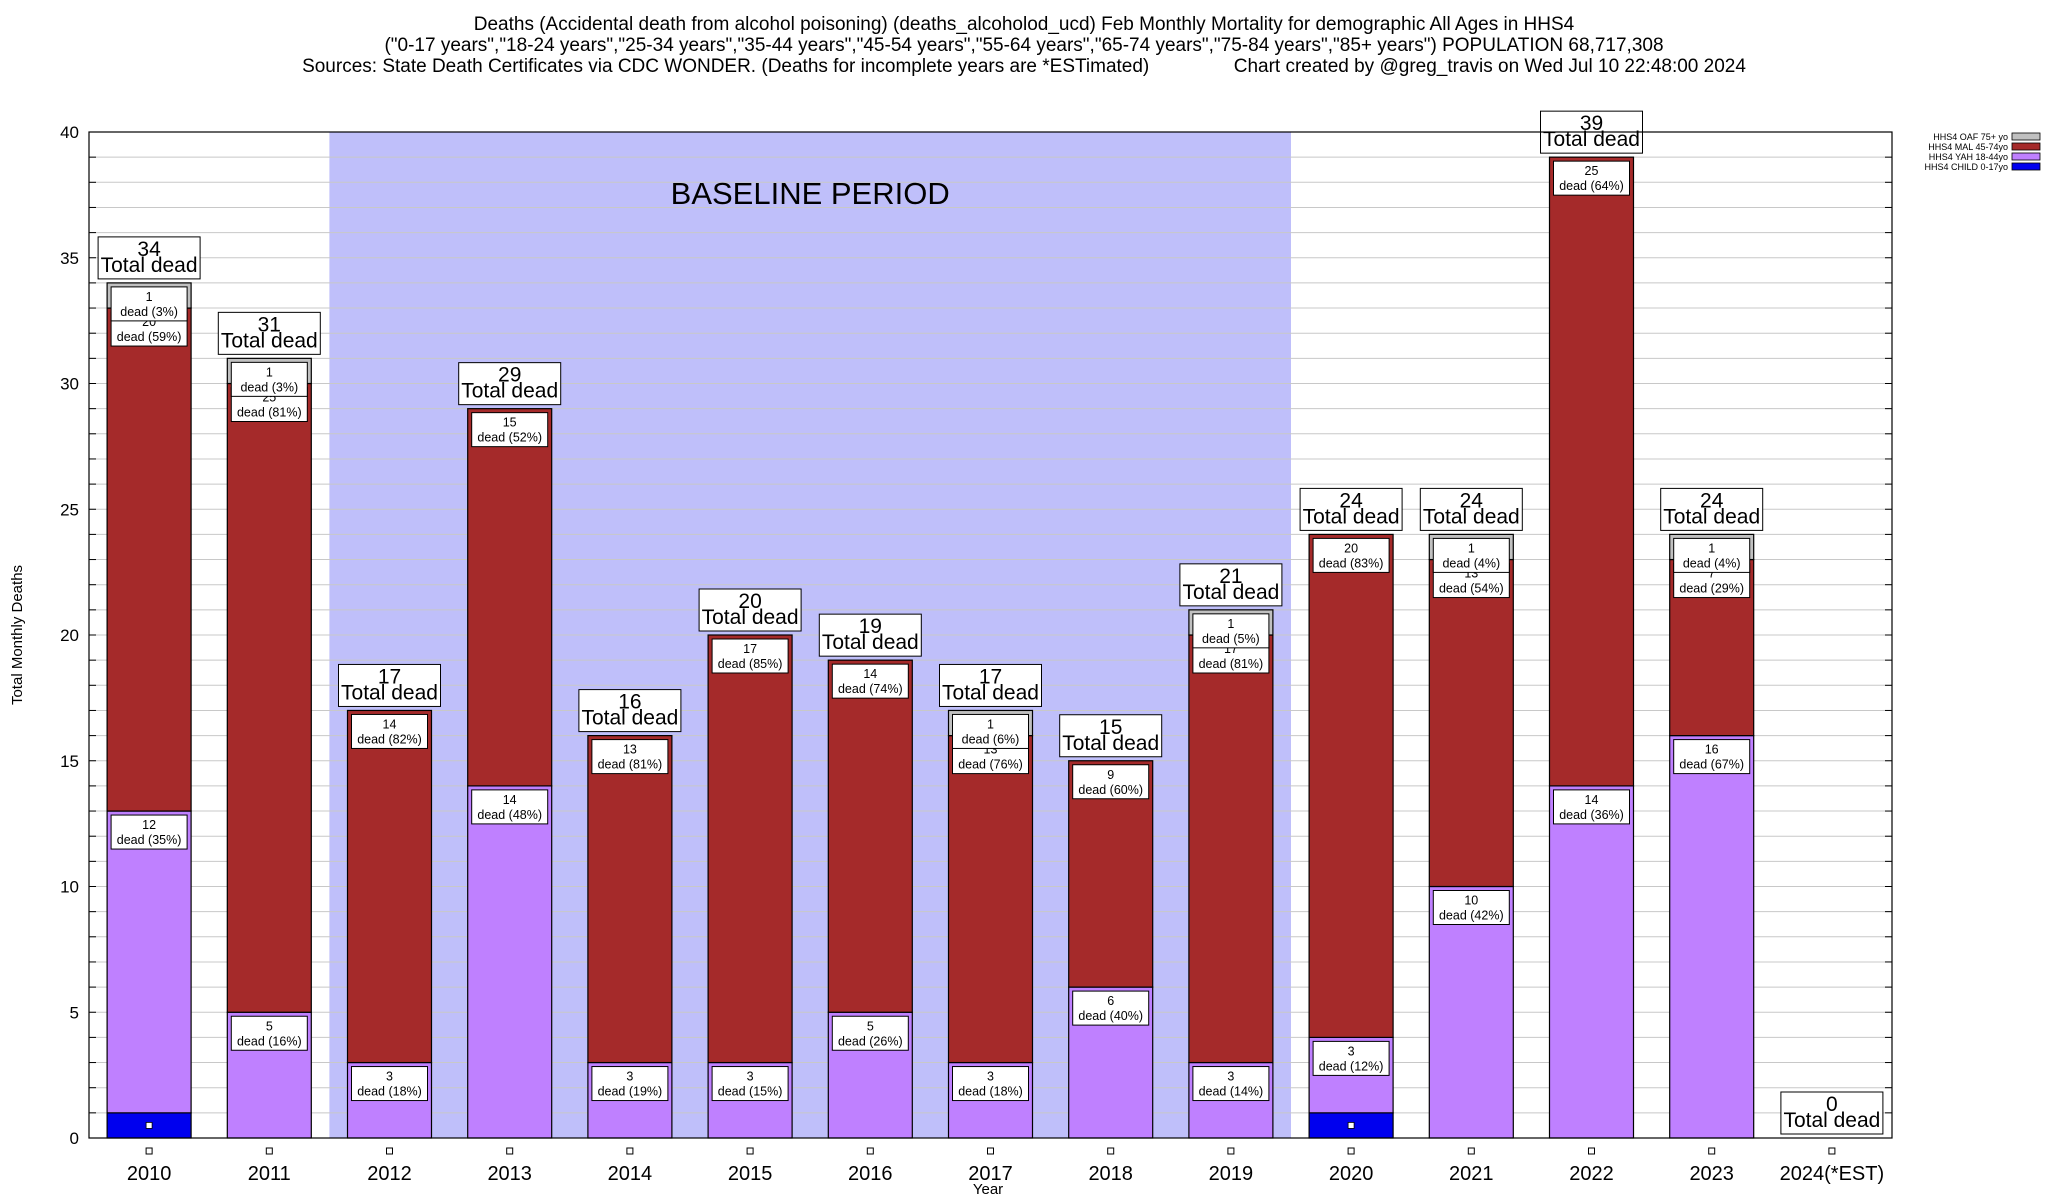  I want to click on total-count-label: 17, so click(389, 676).